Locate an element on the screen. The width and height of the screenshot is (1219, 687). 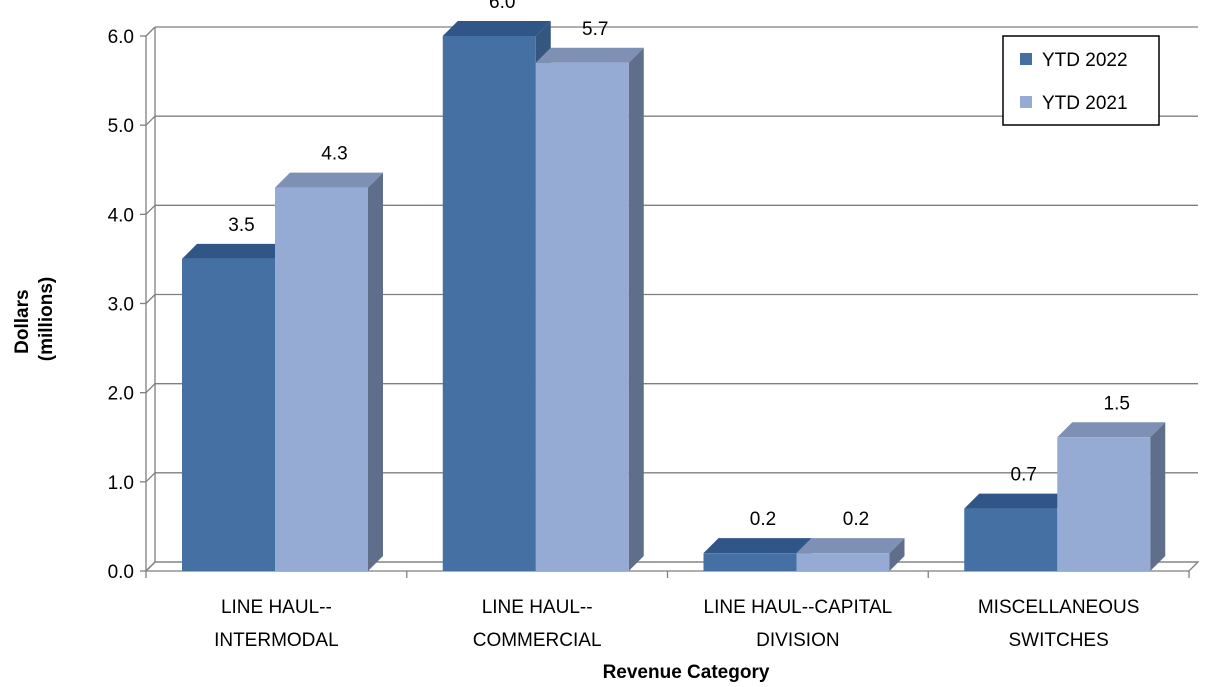
x-category-label: INTERMODAL is located at coordinates (276, 640).